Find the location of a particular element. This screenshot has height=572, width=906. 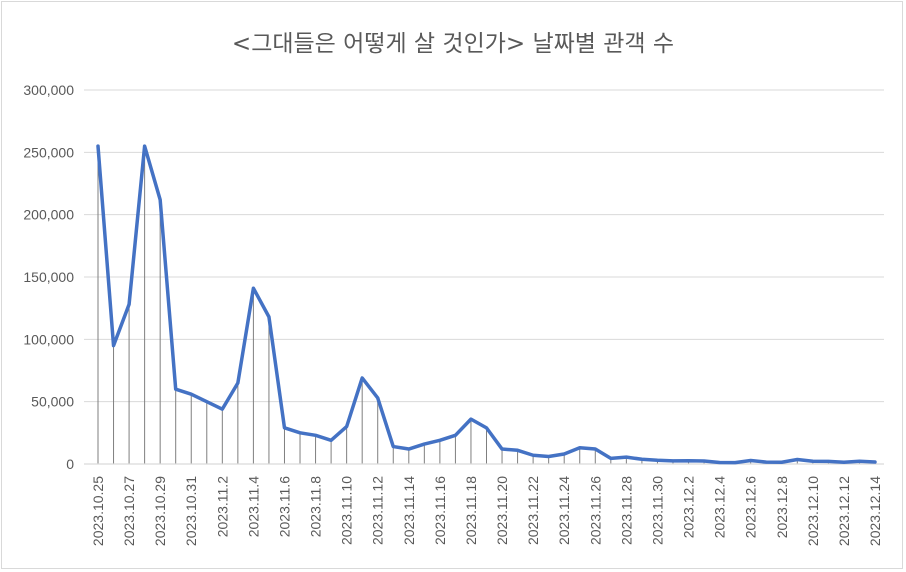

x-tick-label: 2023.11.14 is located at coordinates (409, 510).